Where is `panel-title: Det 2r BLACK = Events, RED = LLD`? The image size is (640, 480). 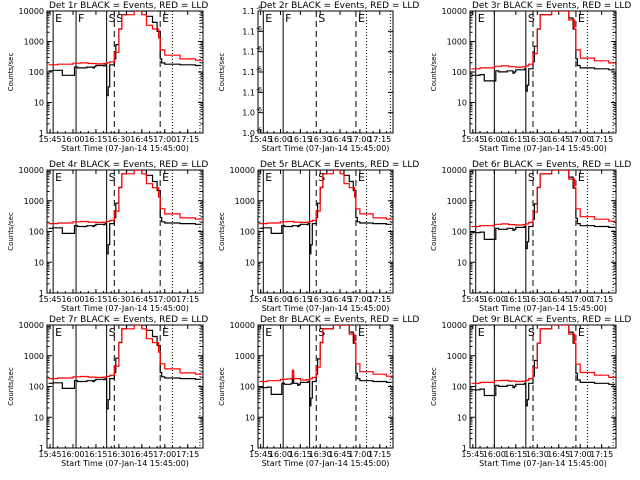 panel-title: Det 2r BLACK = Events, RED = LLD is located at coordinates (339, 6).